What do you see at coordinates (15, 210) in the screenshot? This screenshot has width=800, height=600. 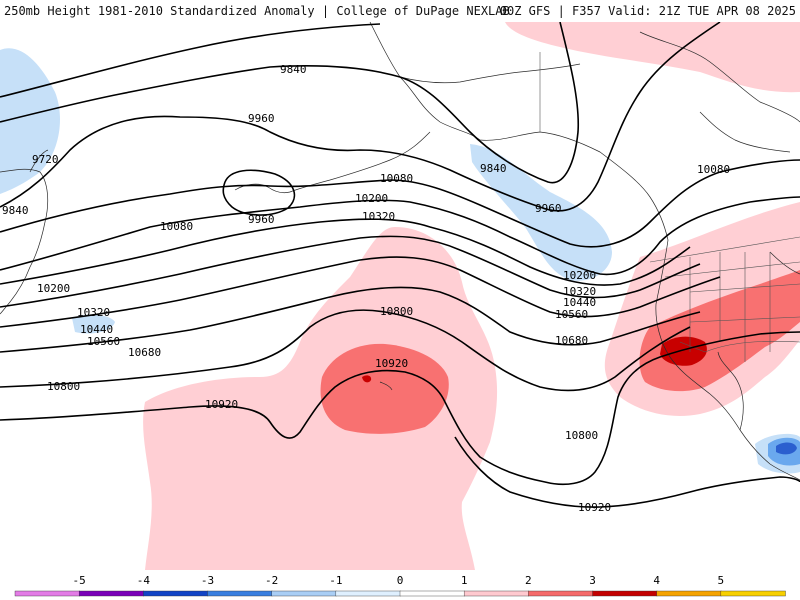 I see `contour-label-9840-c: 9840` at bounding box center [15, 210].